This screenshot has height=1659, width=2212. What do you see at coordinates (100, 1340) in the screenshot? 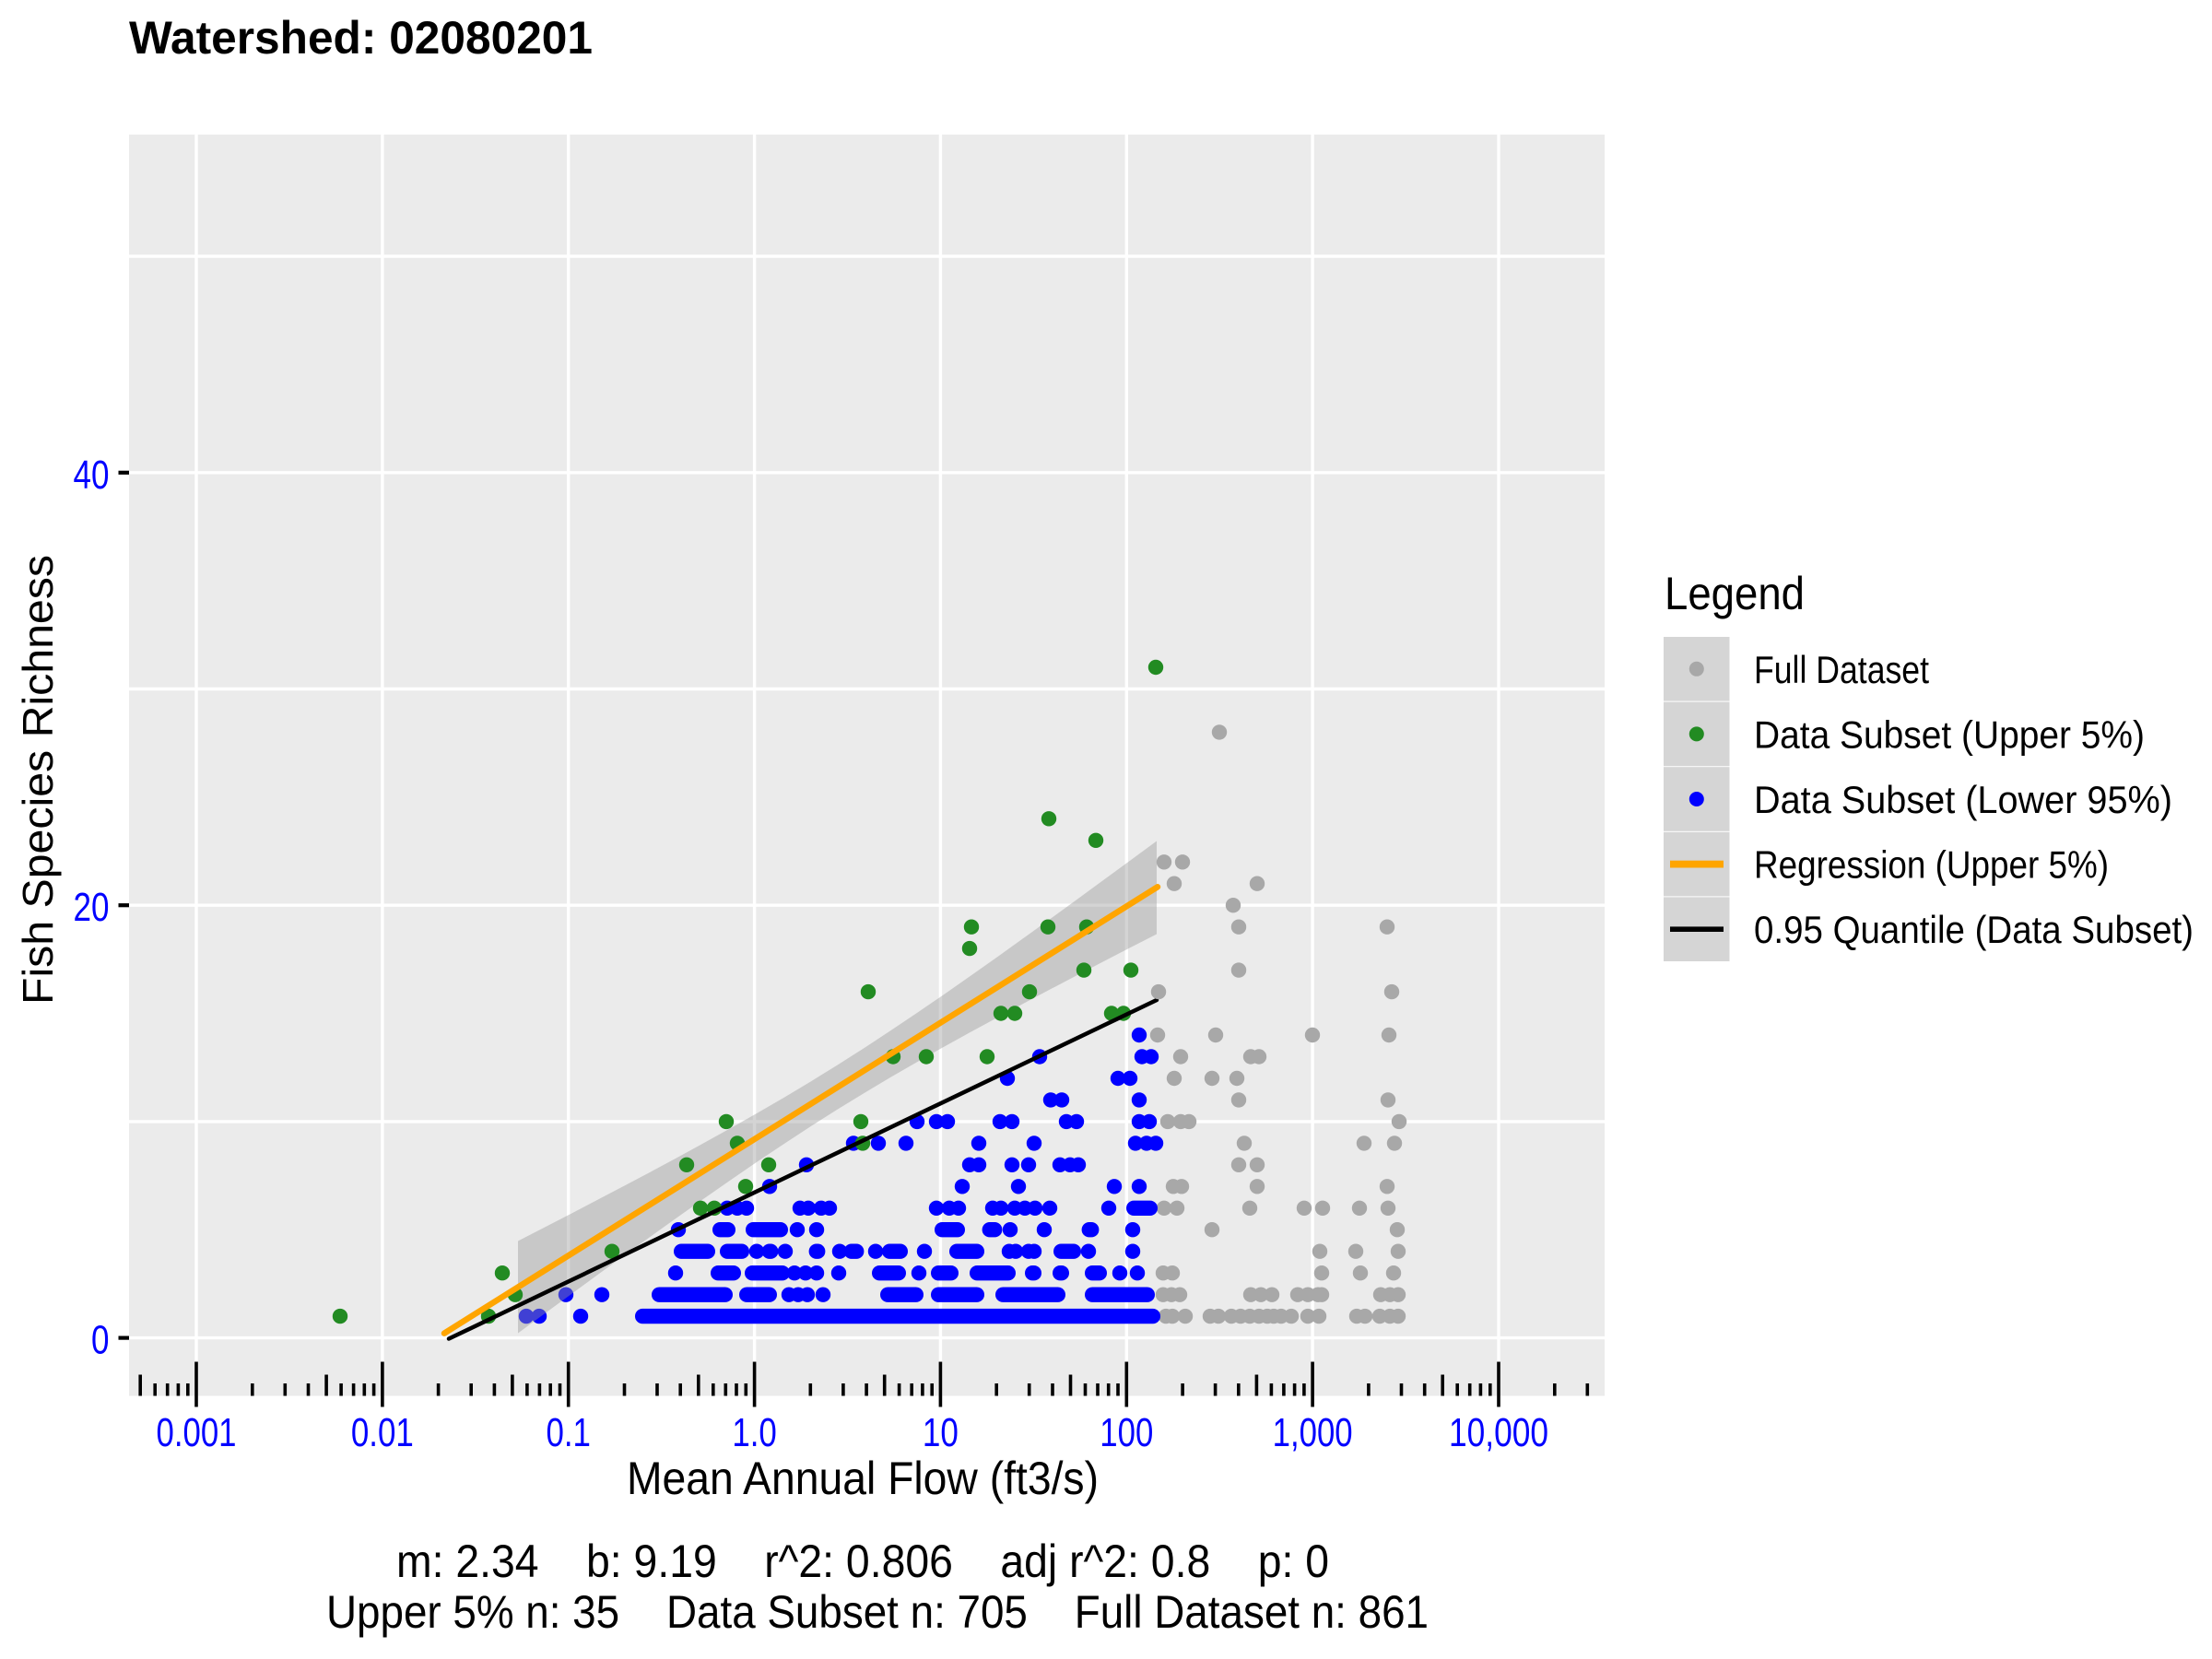
I see `svg-text: 0` at bounding box center [100, 1340].